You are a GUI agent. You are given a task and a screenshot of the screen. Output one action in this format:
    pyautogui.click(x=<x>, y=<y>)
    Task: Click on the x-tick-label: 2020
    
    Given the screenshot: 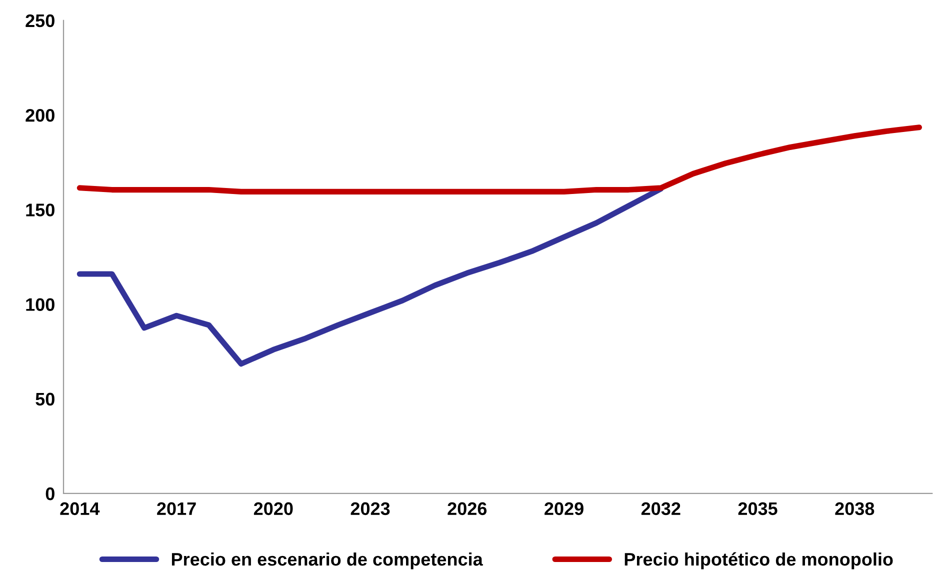 What is the action you would take?
    pyautogui.click(x=273, y=509)
    